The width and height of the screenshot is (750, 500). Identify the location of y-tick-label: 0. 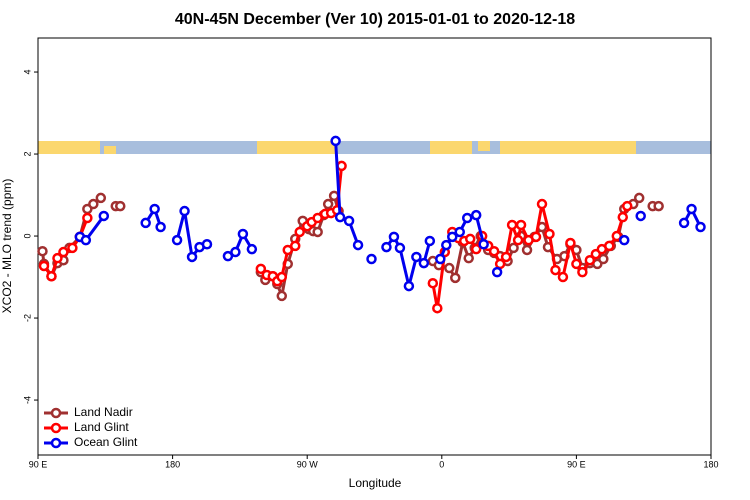
(27, 236).